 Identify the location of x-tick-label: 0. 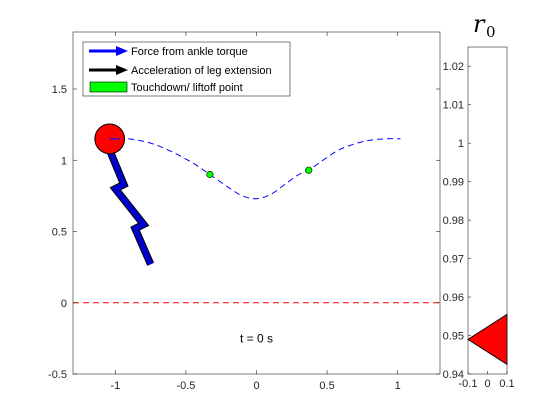
(256, 386).